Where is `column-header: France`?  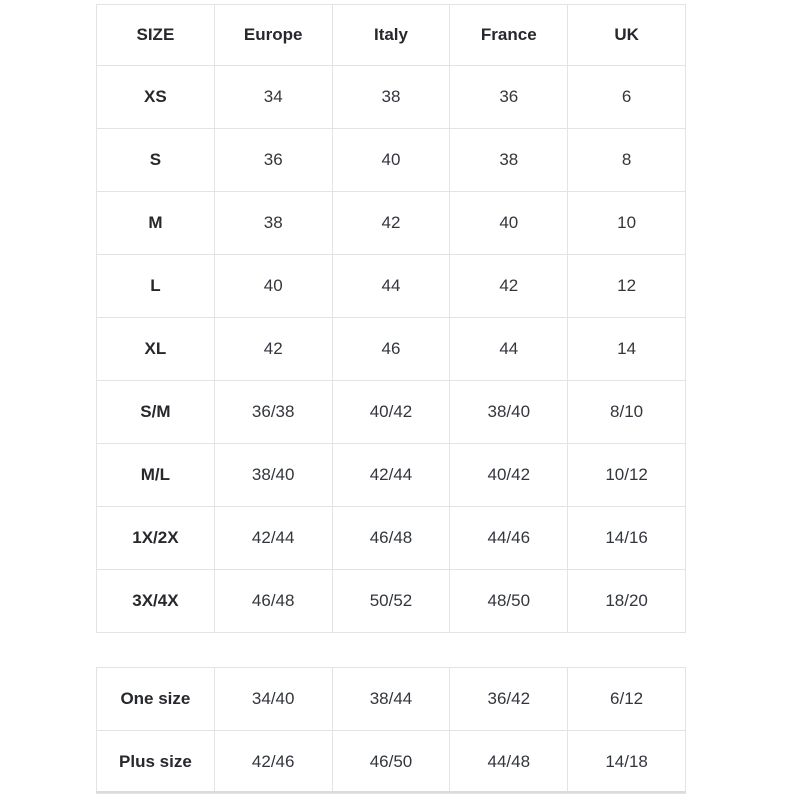
column-header: France is located at coordinates (509, 35).